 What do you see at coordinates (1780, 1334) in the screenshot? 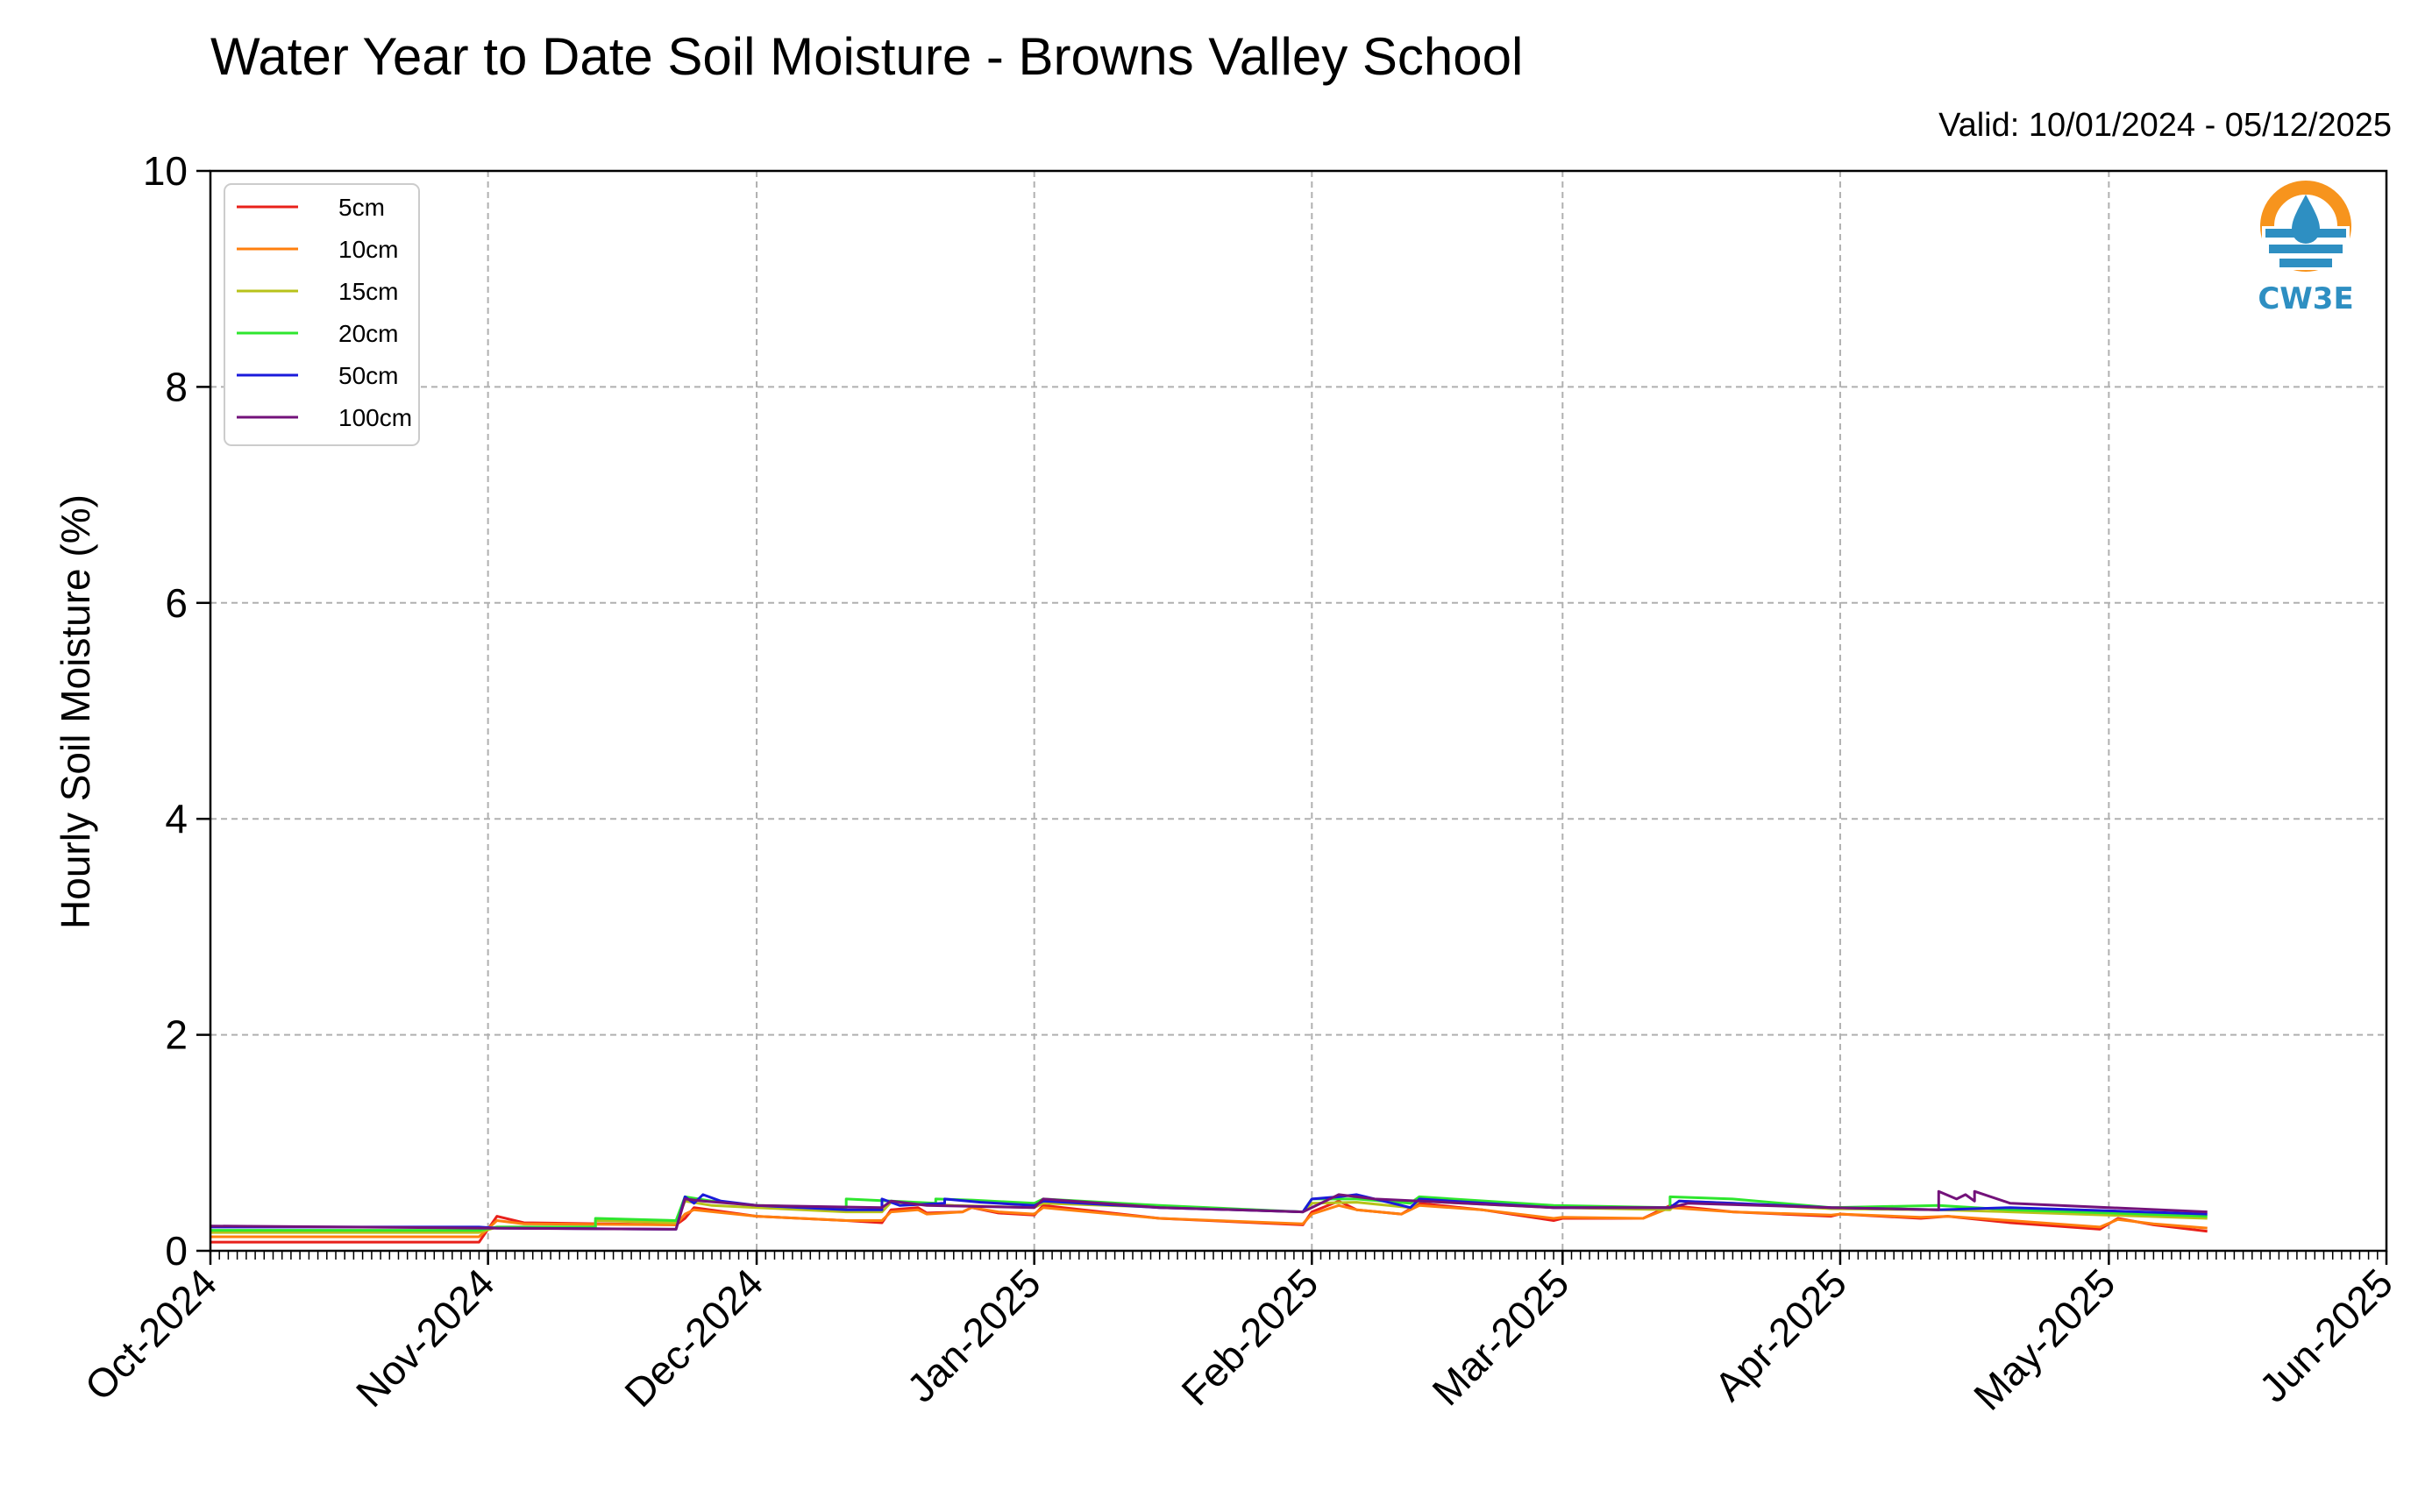
I see `x-tick-label: Apr-2025` at bounding box center [1780, 1334].